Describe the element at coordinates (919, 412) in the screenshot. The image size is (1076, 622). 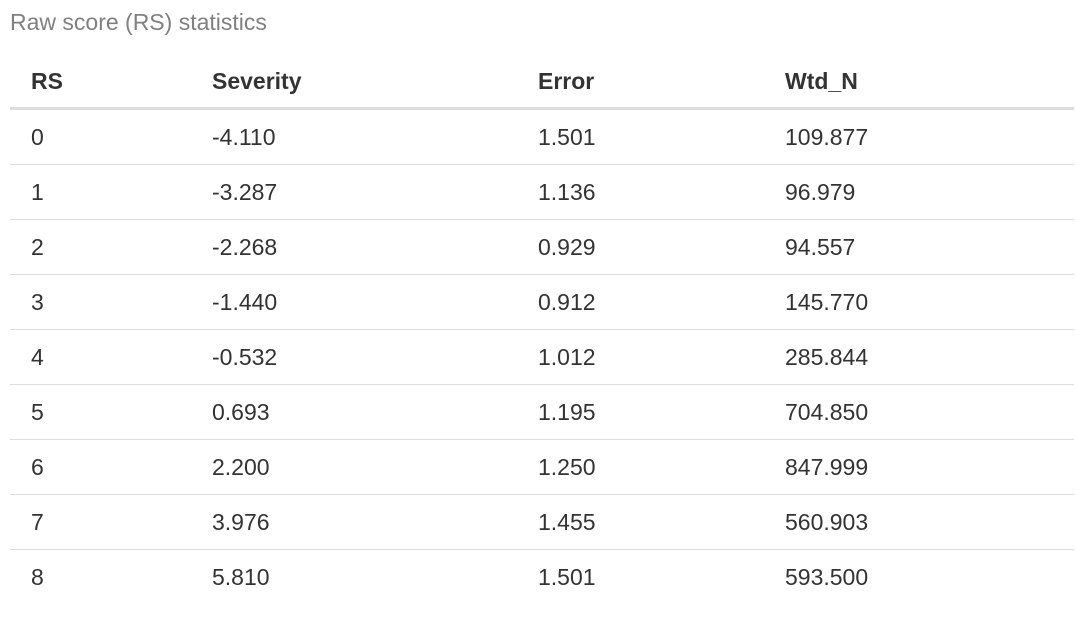
I see `cell-wtd-n: 704.850` at that location.